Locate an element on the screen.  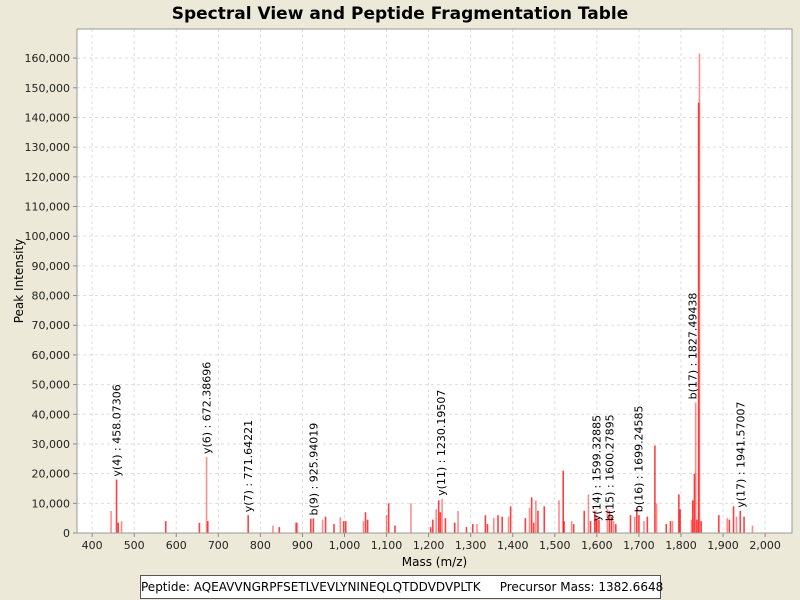
y-tick-label: 150,000 is located at coordinates (48, 88).